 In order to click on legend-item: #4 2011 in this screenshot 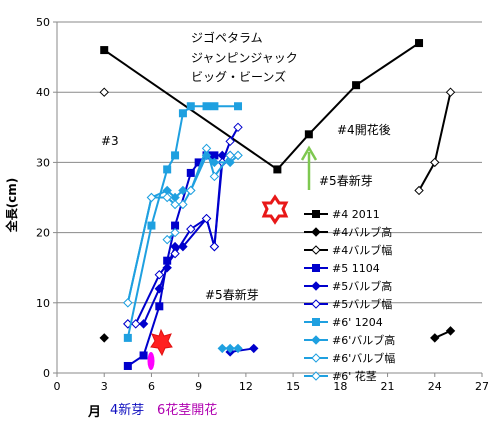, I will do `click(342, 214)`.